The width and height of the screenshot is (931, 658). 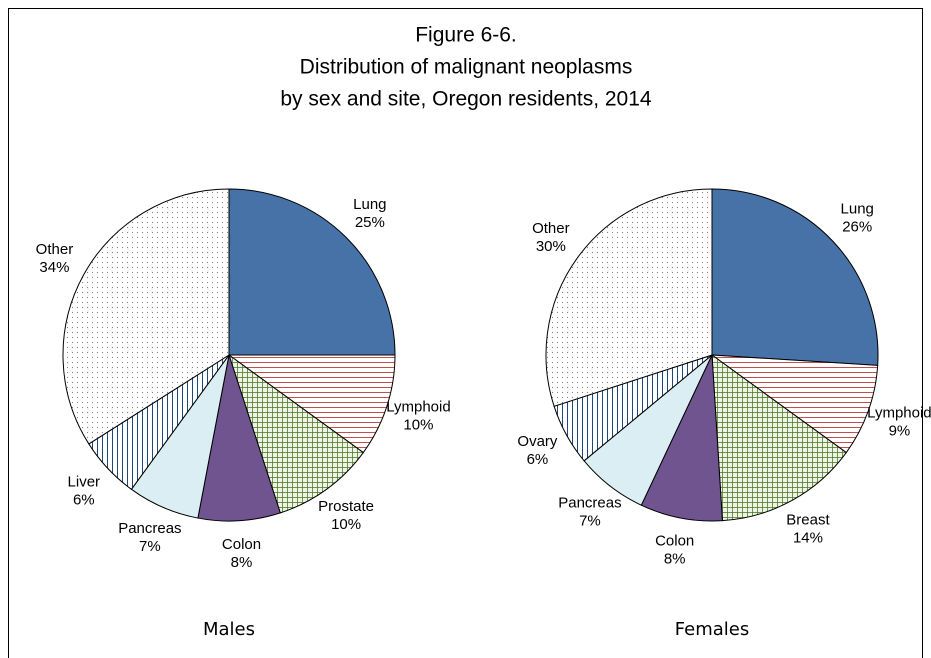 I want to click on slice-category: Ovary, so click(x=537, y=441).